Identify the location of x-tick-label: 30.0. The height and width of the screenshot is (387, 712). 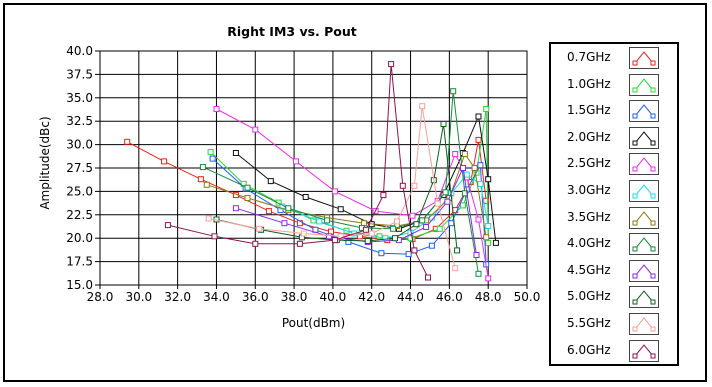
(138, 297).